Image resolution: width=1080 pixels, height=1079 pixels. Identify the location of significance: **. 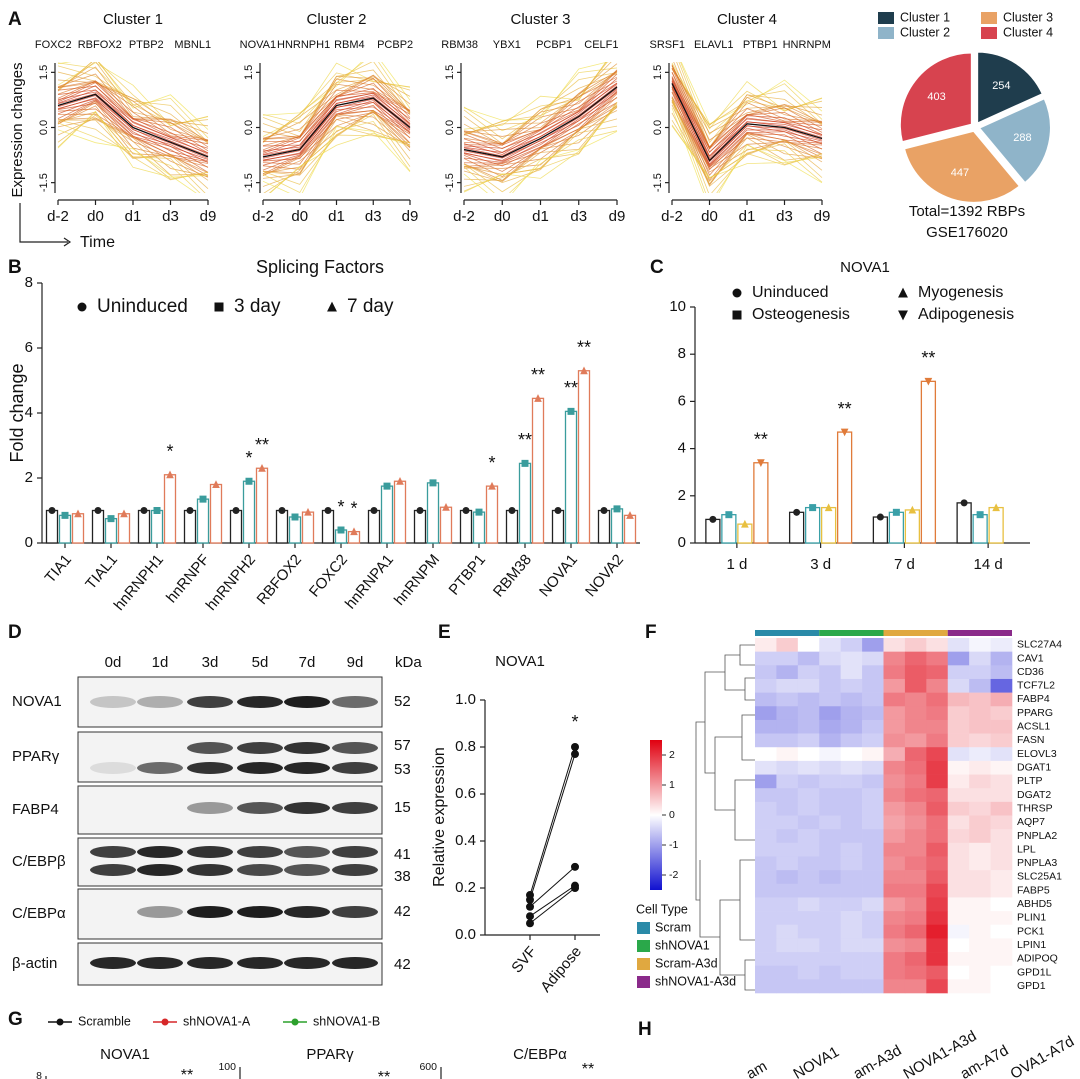
(761, 440).